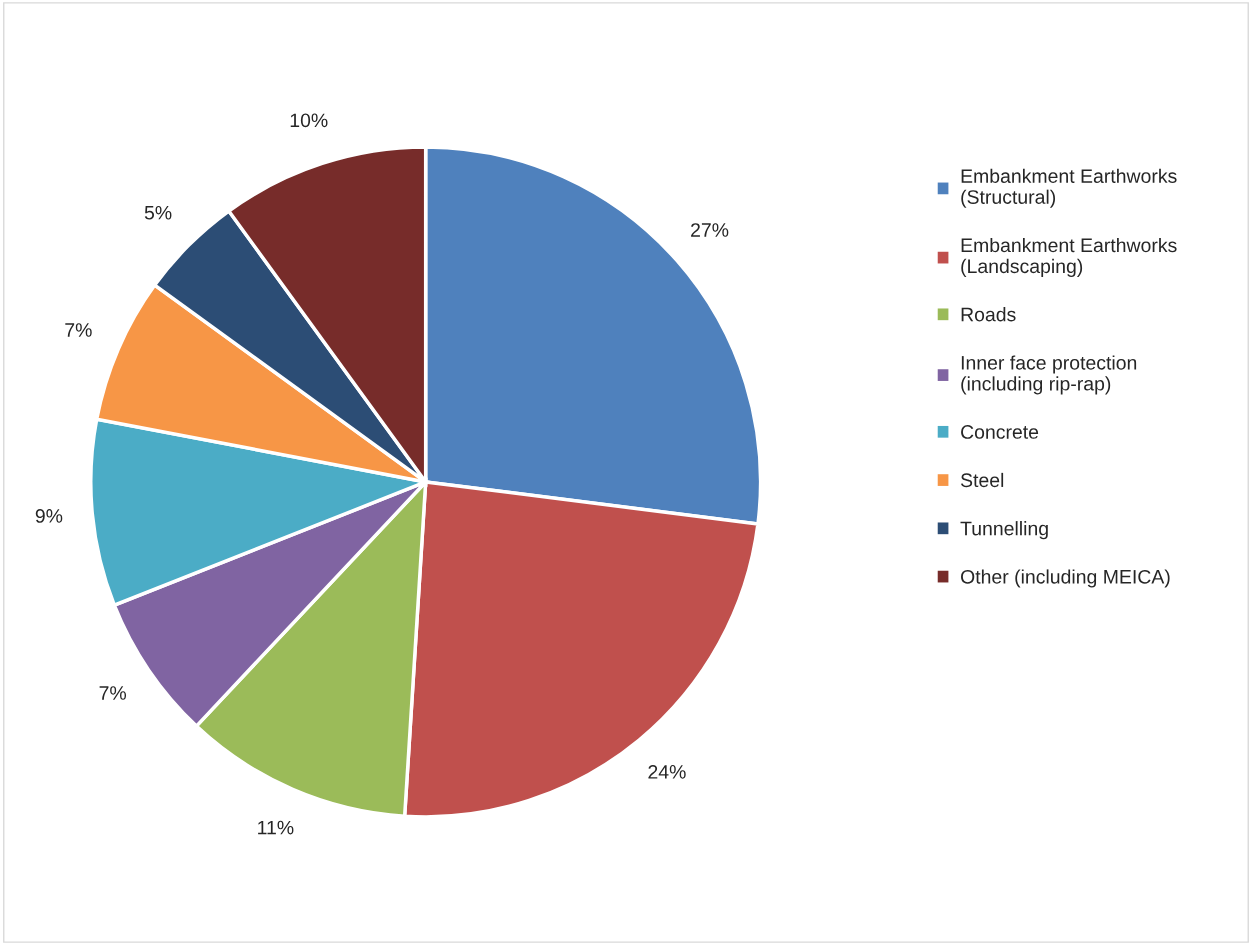 Image resolution: width=1252 pixels, height=945 pixels. Describe the element at coordinates (1049, 375) in the screenshot. I see `legend-label: Inner face protection (including rip-rap)` at that location.